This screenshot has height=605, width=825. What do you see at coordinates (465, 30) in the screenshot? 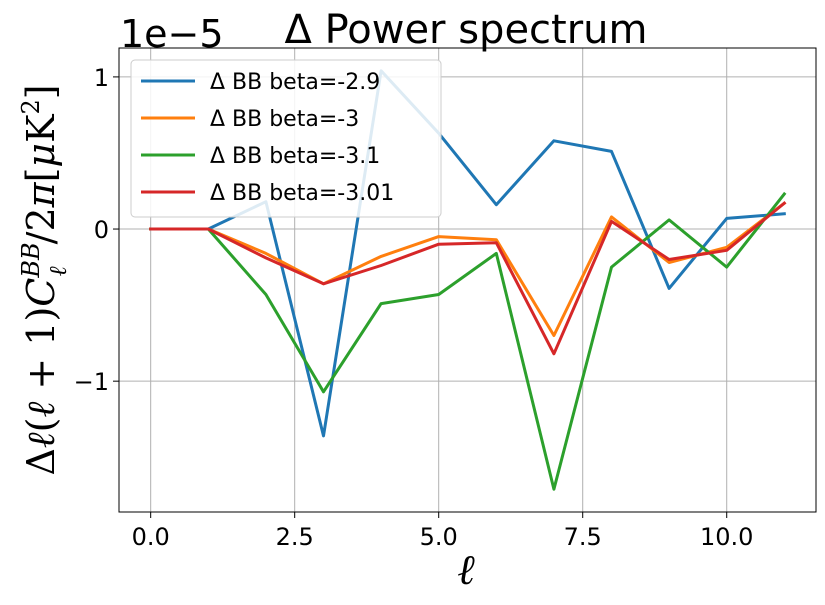
I see `chart-title: Δ Power spectrum` at bounding box center [465, 30].